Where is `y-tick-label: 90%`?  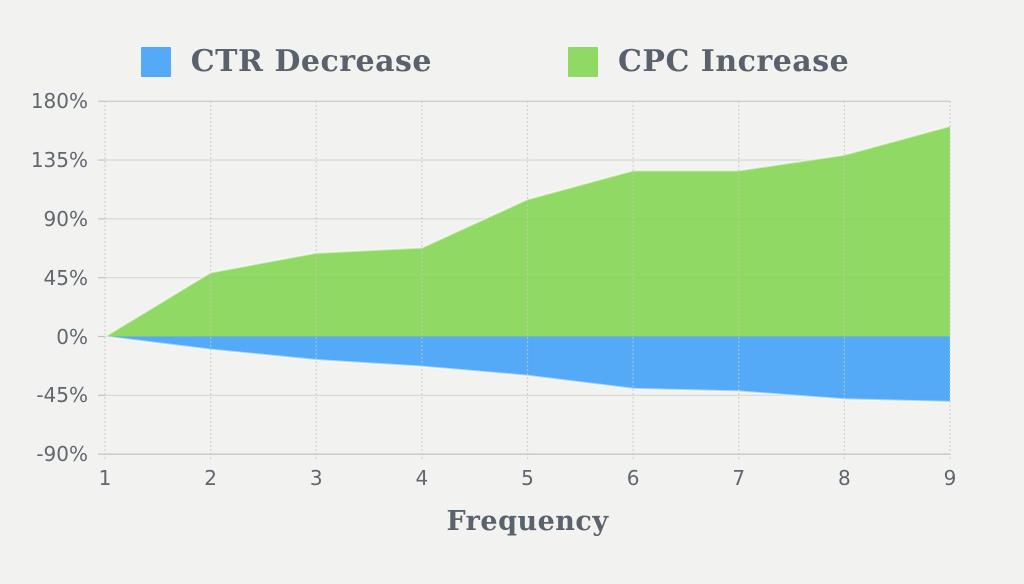
y-tick-label: 90% is located at coordinates (65, 218).